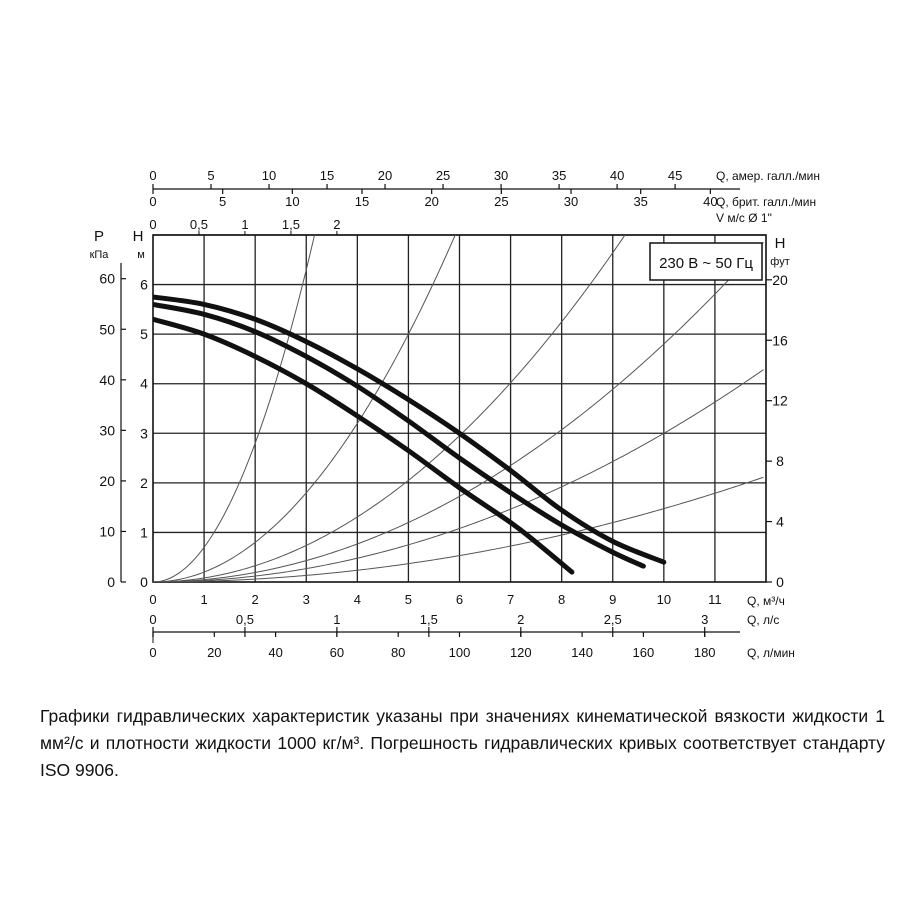 The height and width of the screenshot is (900, 900). I want to click on x-lmin-tick-label: 100, so click(460, 652).